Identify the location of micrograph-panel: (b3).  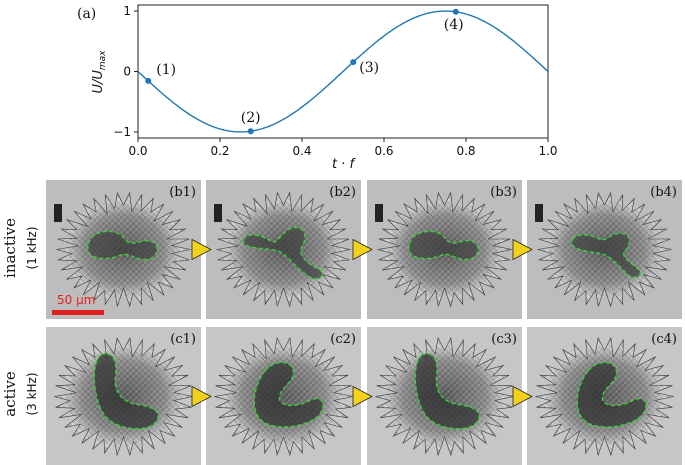
(444, 249).